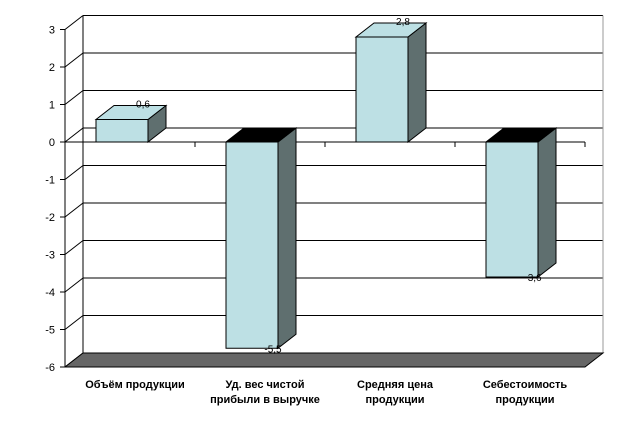 The height and width of the screenshot is (427, 640). What do you see at coordinates (403, 22) in the screenshot?
I see `data-label: 2,8` at bounding box center [403, 22].